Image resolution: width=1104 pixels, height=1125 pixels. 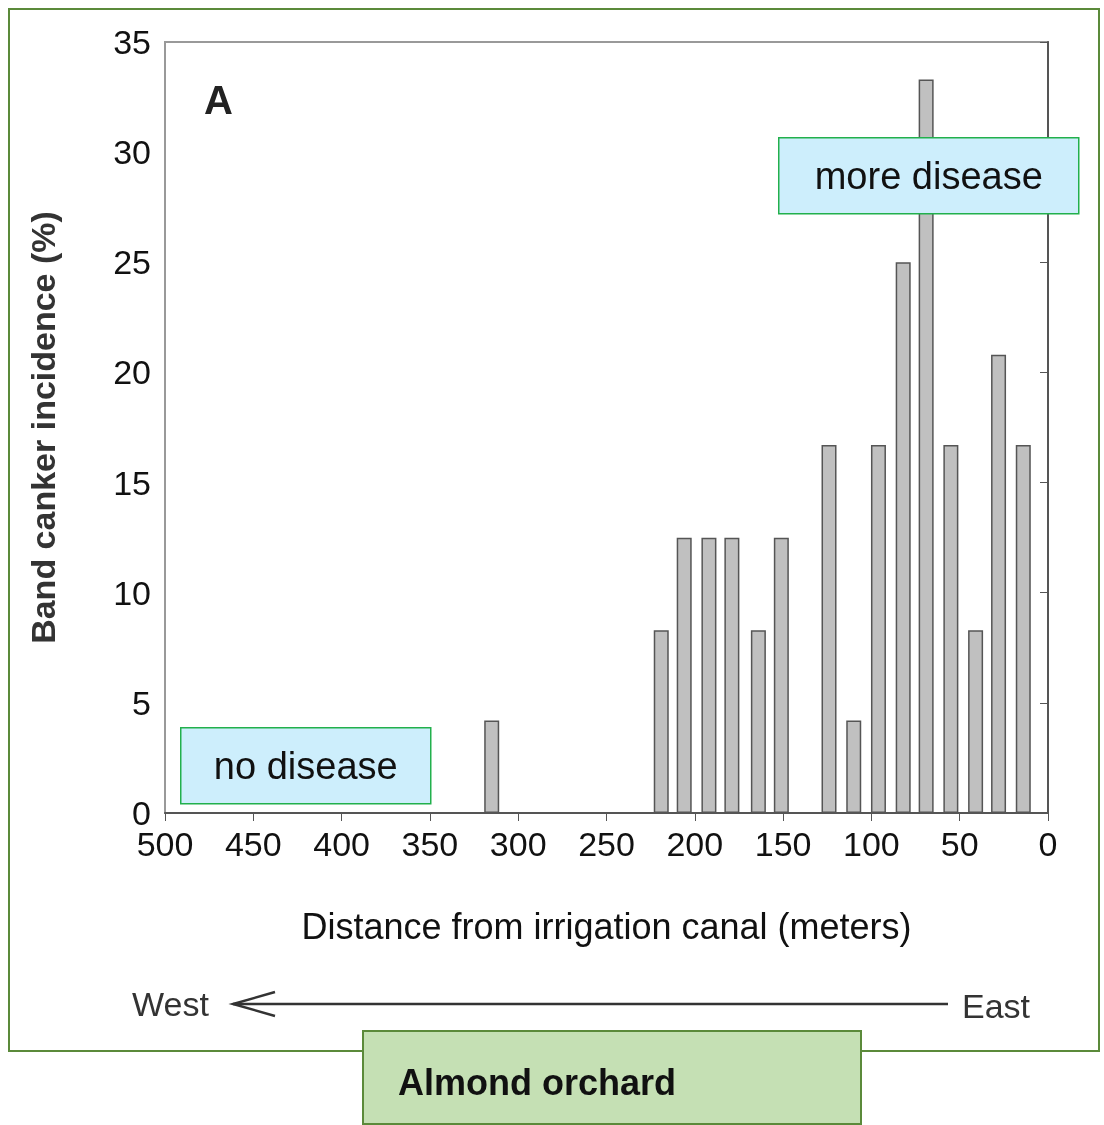 I want to click on x-tick-label: 450, so click(x=253, y=844).